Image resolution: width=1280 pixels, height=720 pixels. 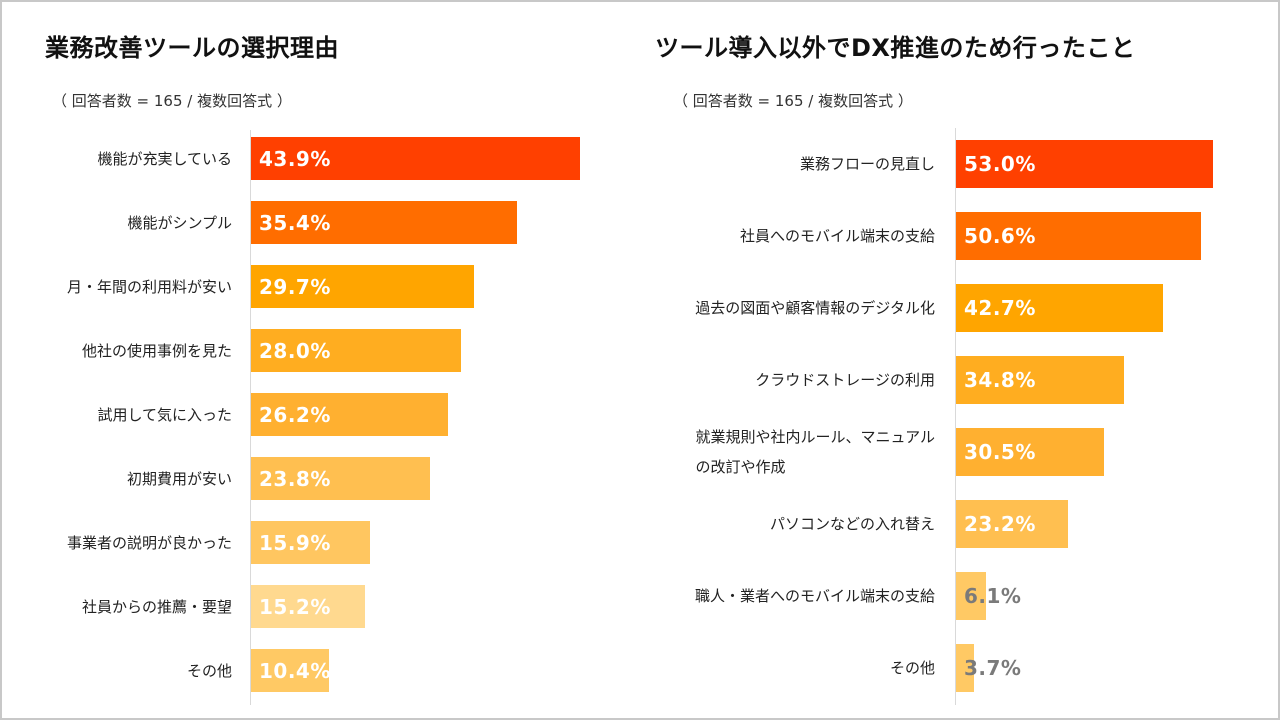 I want to click on left-value-label: 43.9%, so click(x=295, y=158).